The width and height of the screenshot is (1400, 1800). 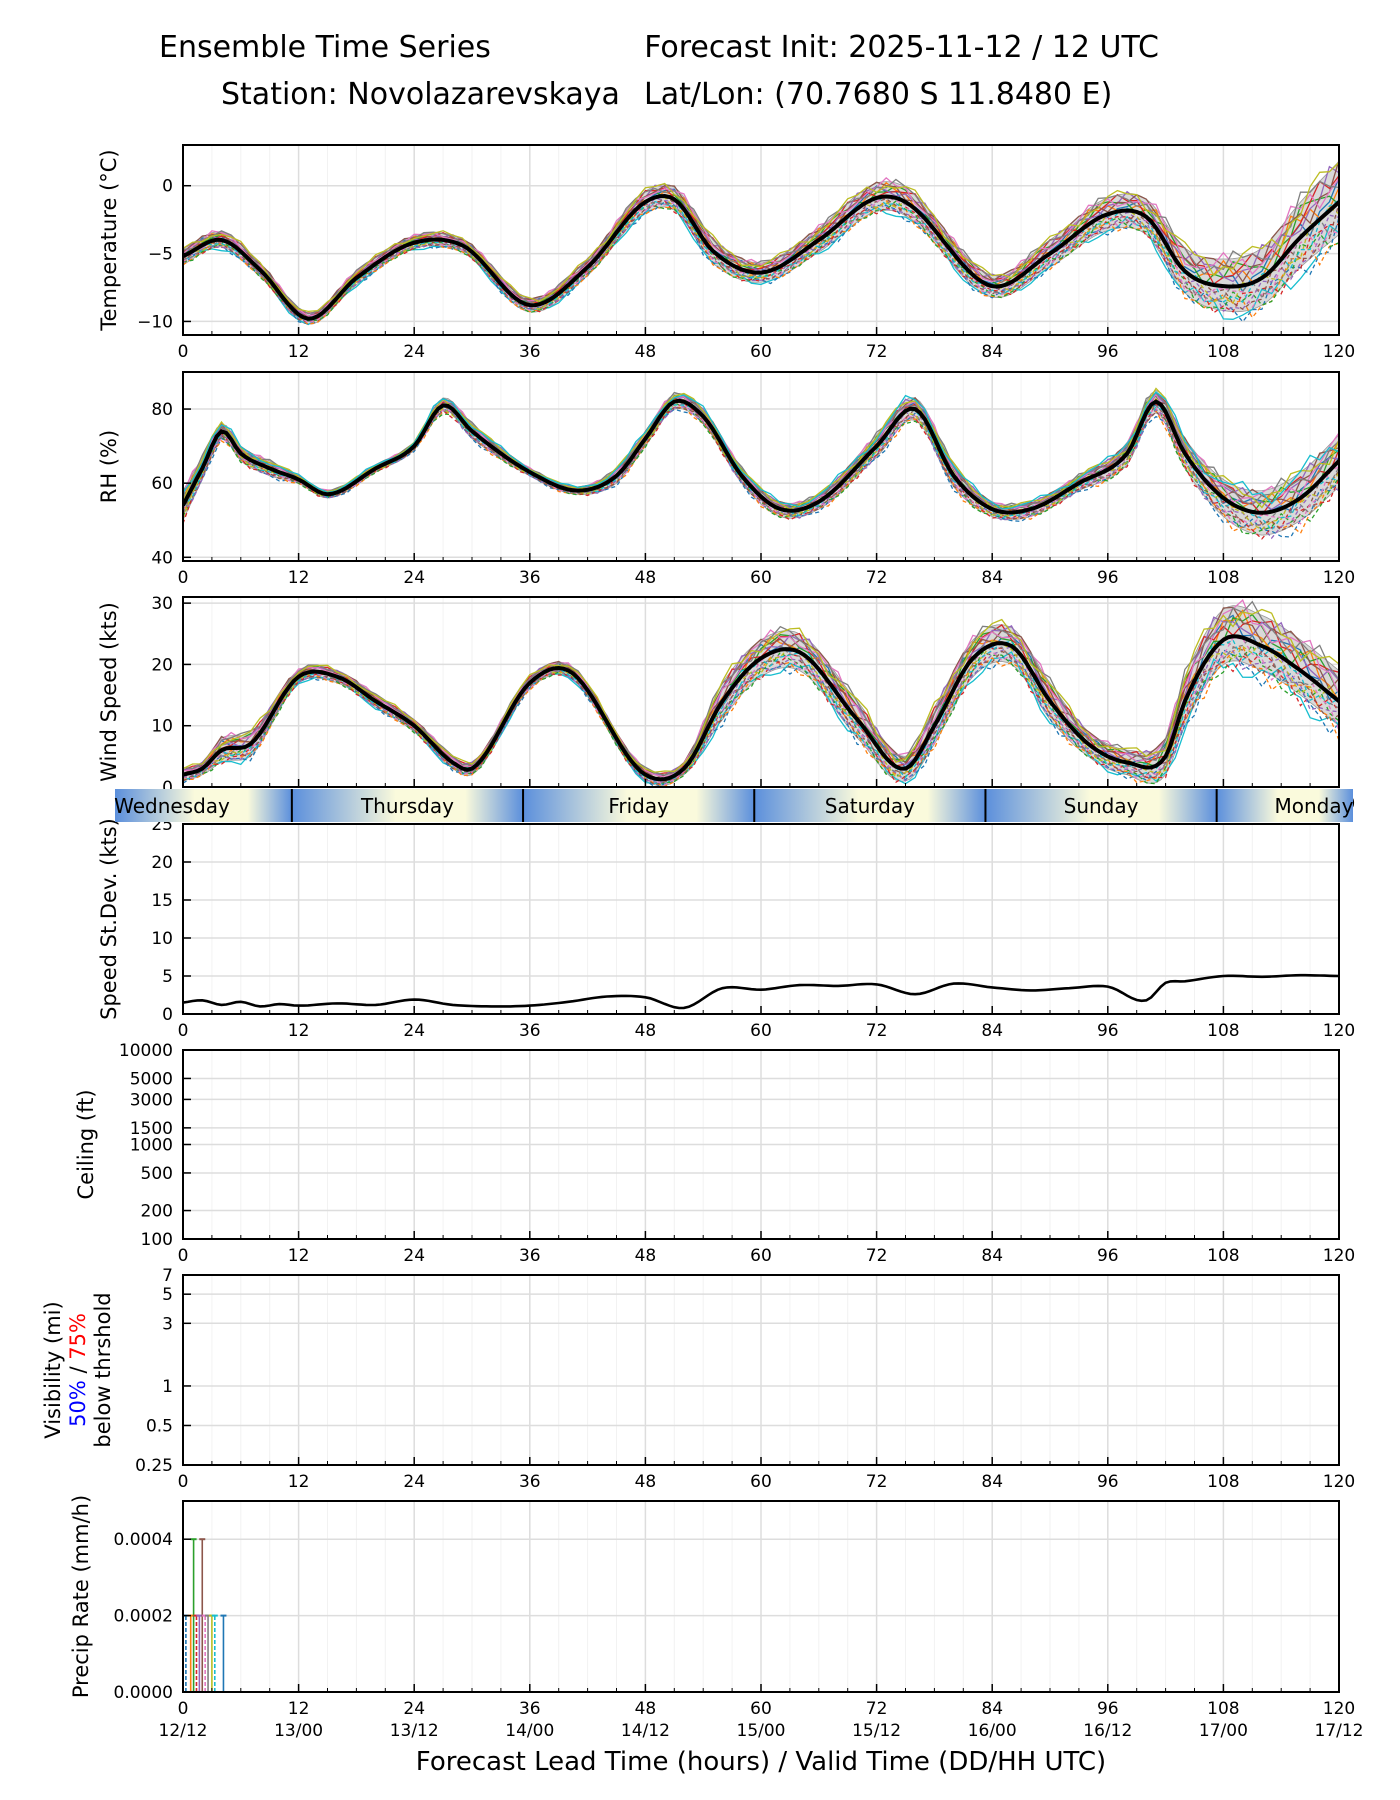 What do you see at coordinates (901, 47) in the screenshot?
I see `forecast-init: Forecast Init: 2025-11-12 / 12 UTC` at bounding box center [901, 47].